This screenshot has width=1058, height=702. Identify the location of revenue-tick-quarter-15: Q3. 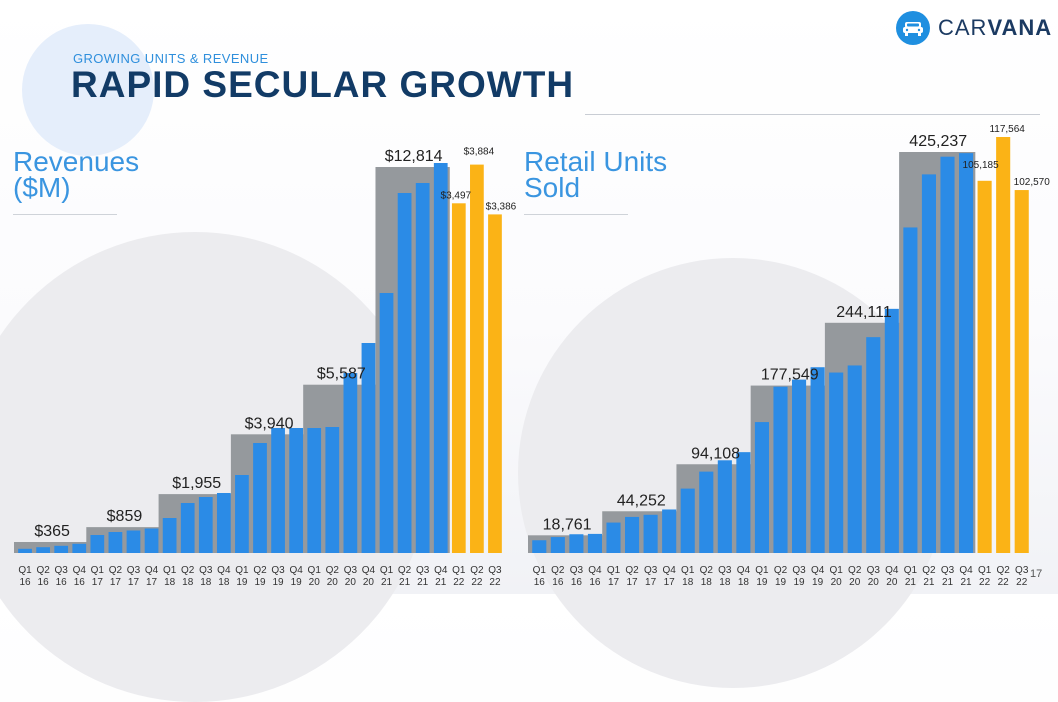
(278, 570).